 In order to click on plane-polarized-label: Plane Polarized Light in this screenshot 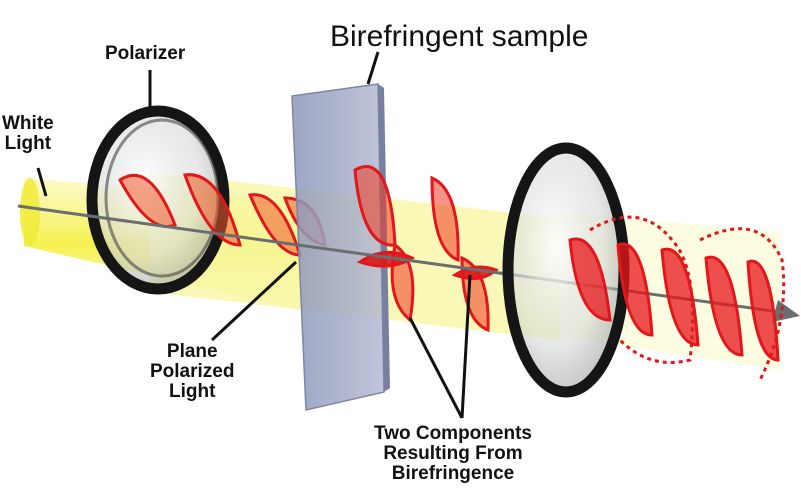, I will do `click(192, 372)`.